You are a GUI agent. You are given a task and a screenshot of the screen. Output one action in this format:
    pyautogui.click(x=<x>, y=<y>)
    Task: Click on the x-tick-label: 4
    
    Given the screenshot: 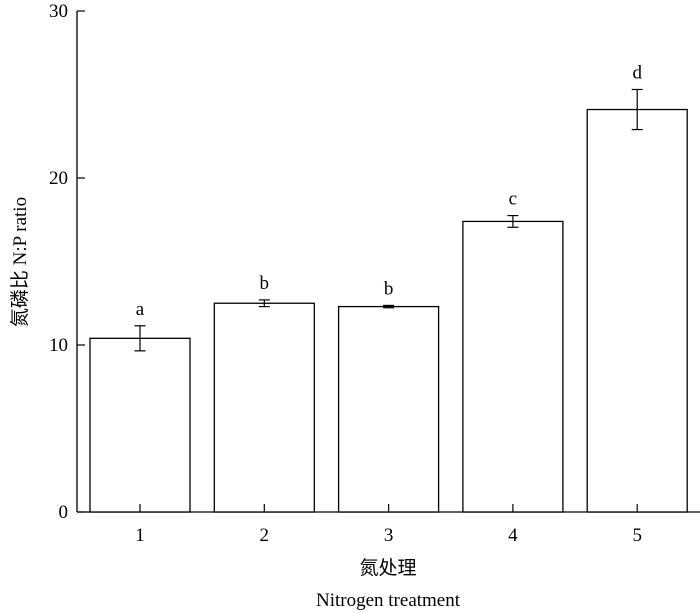 What is the action you would take?
    pyautogui.click(x=513, y=535)
    